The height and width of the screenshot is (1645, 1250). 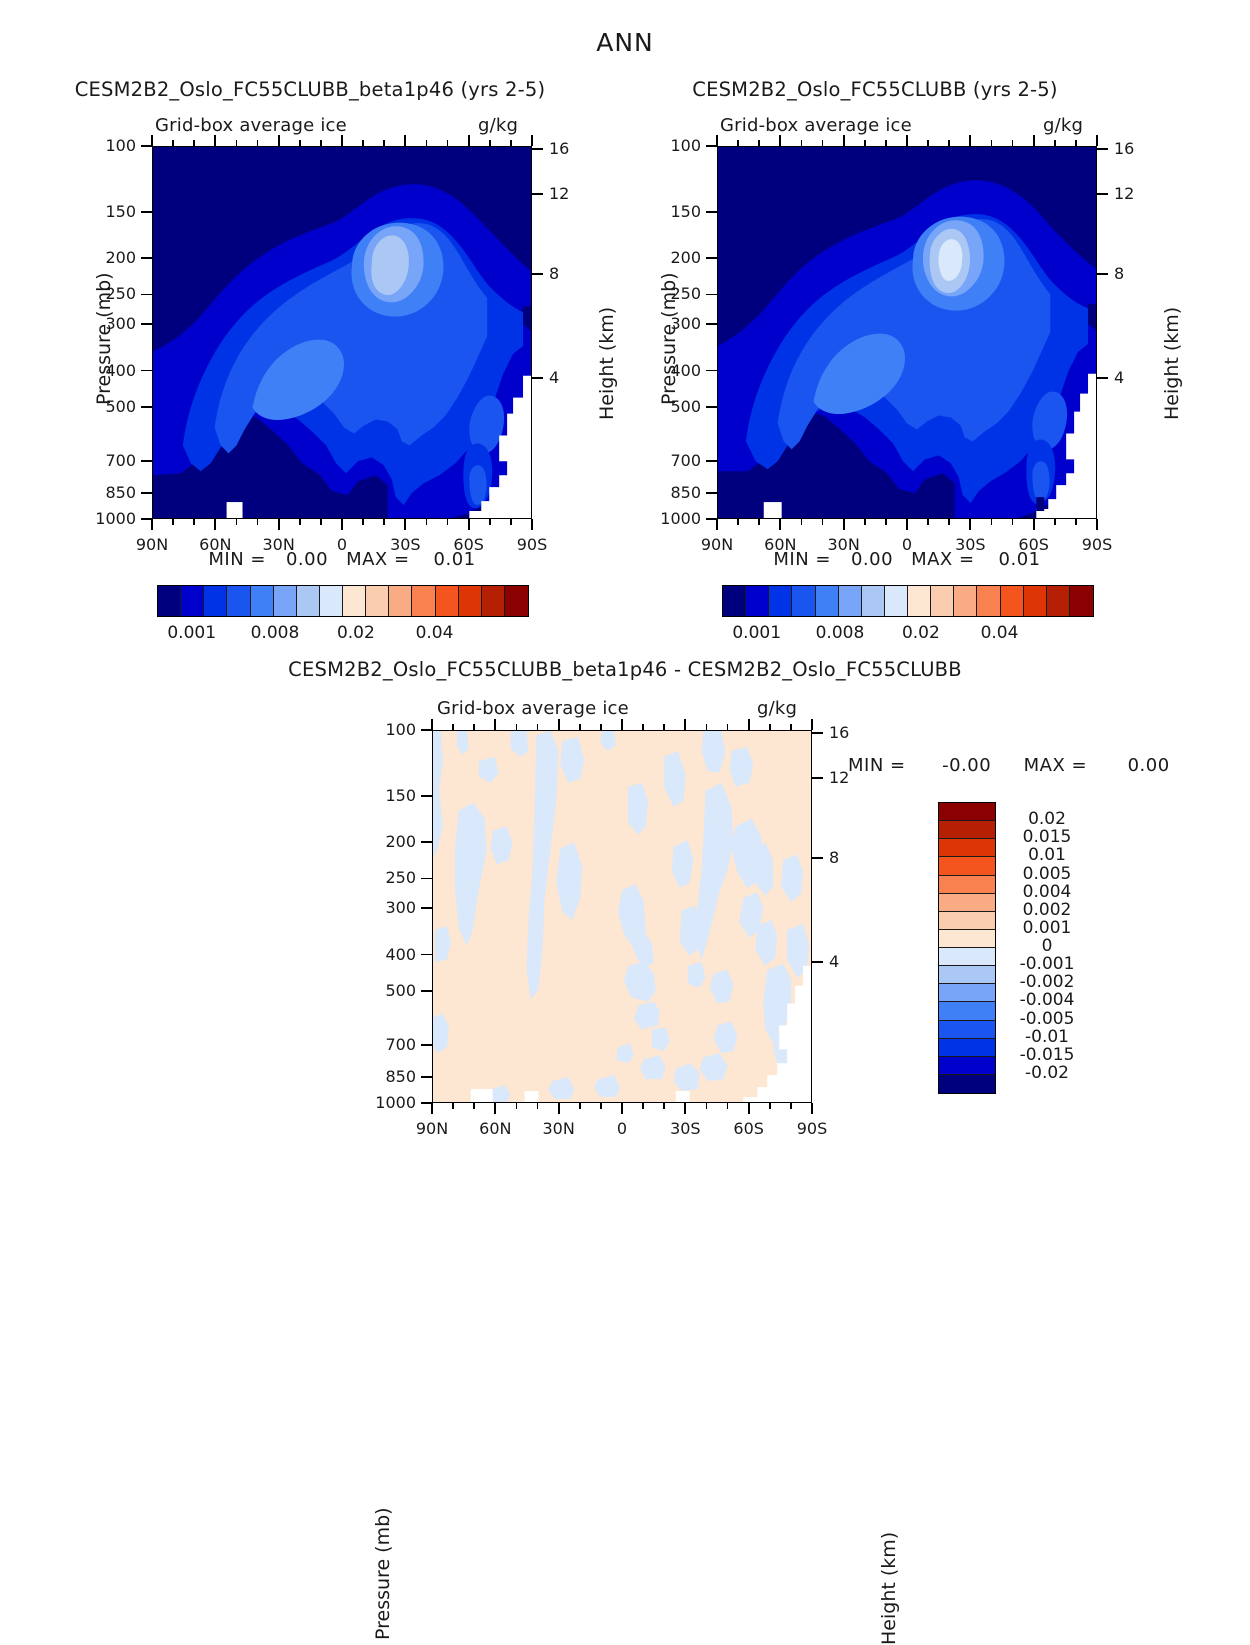 I want to click on height-tick-label-top-right: 16, so click(x=1124, y=148).